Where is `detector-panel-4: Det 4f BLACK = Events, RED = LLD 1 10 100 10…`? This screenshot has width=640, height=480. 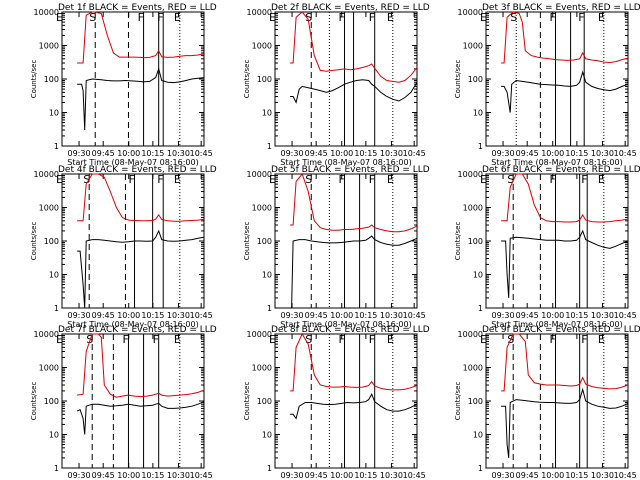
detector-panel-4: Det 4f BLACK = Events, RED = LLD 1 10 100 10… is located at coordinates (123, 247).